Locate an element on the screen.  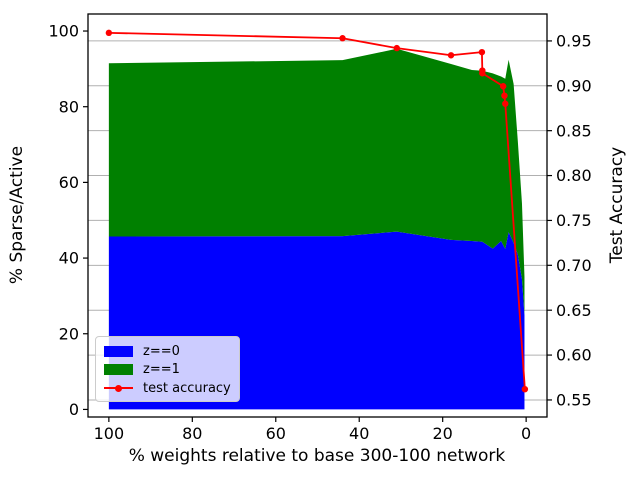
legend-line-sample-icon is located at coordinates (118, 388).